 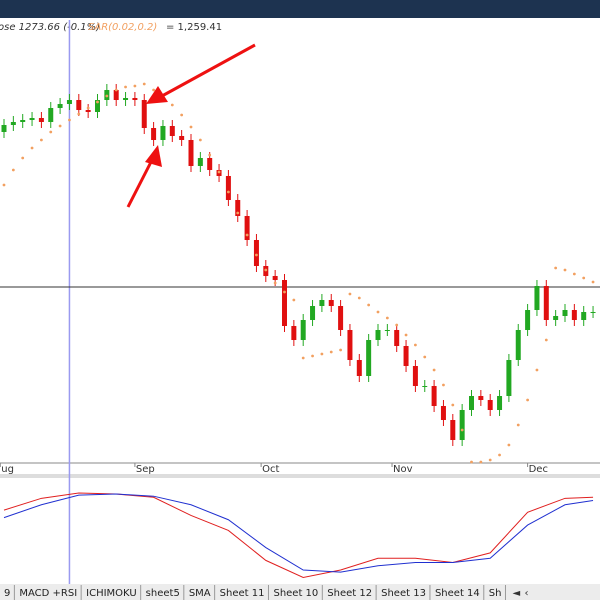 What do you see at coordinates (200, 593) in the screenshot?
I see `sheet-tab: SMA` at bounding box center [200, 593].